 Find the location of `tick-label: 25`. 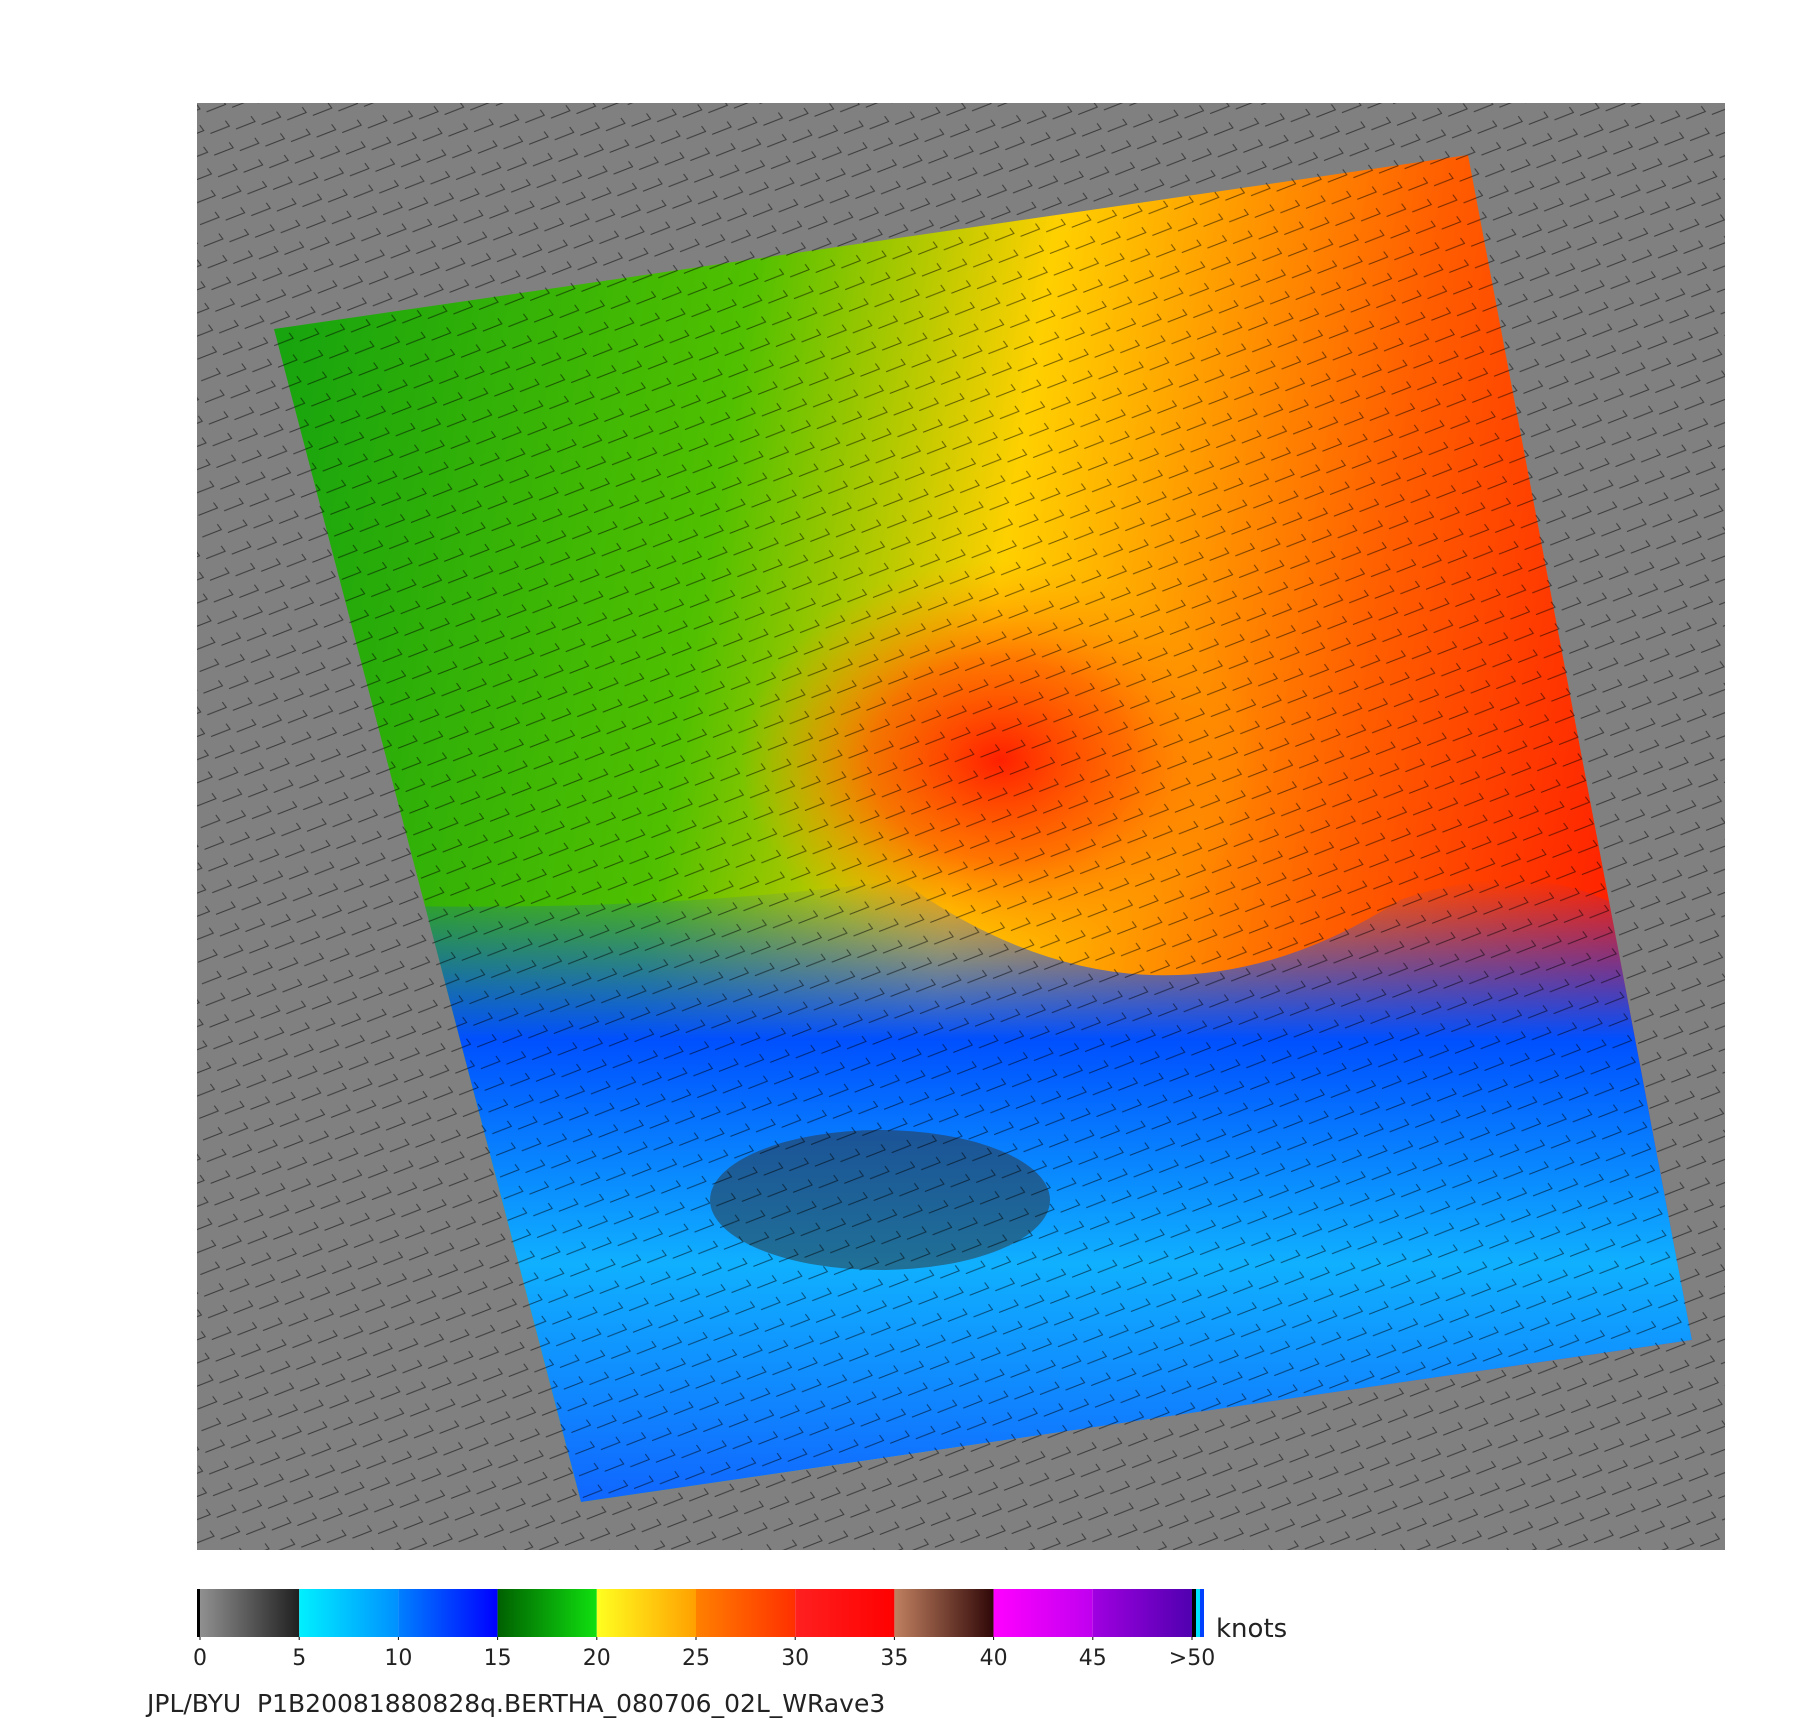

tick-label: 25 is located at coordinates (696, 1658).